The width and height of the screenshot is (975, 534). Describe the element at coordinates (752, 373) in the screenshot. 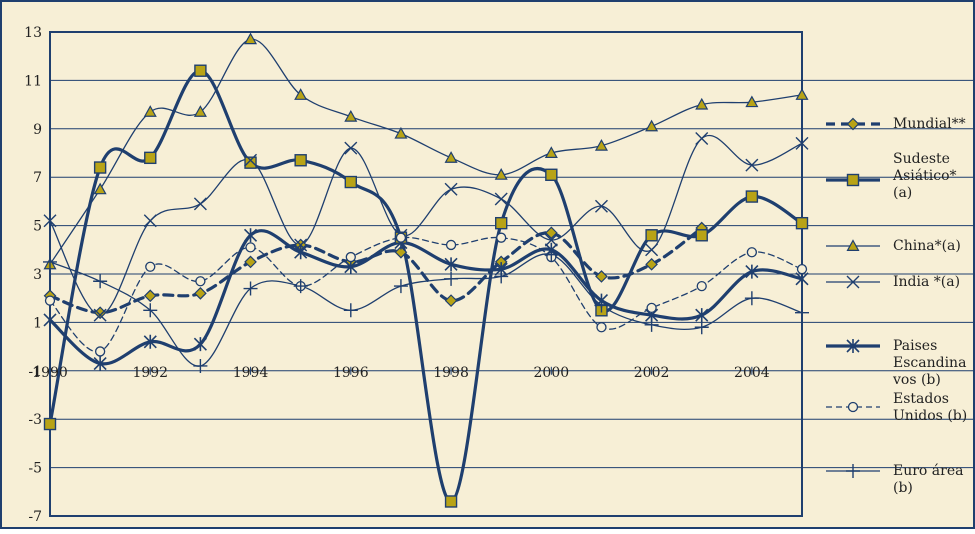

I see `x-tick-label: 2004` at that location.